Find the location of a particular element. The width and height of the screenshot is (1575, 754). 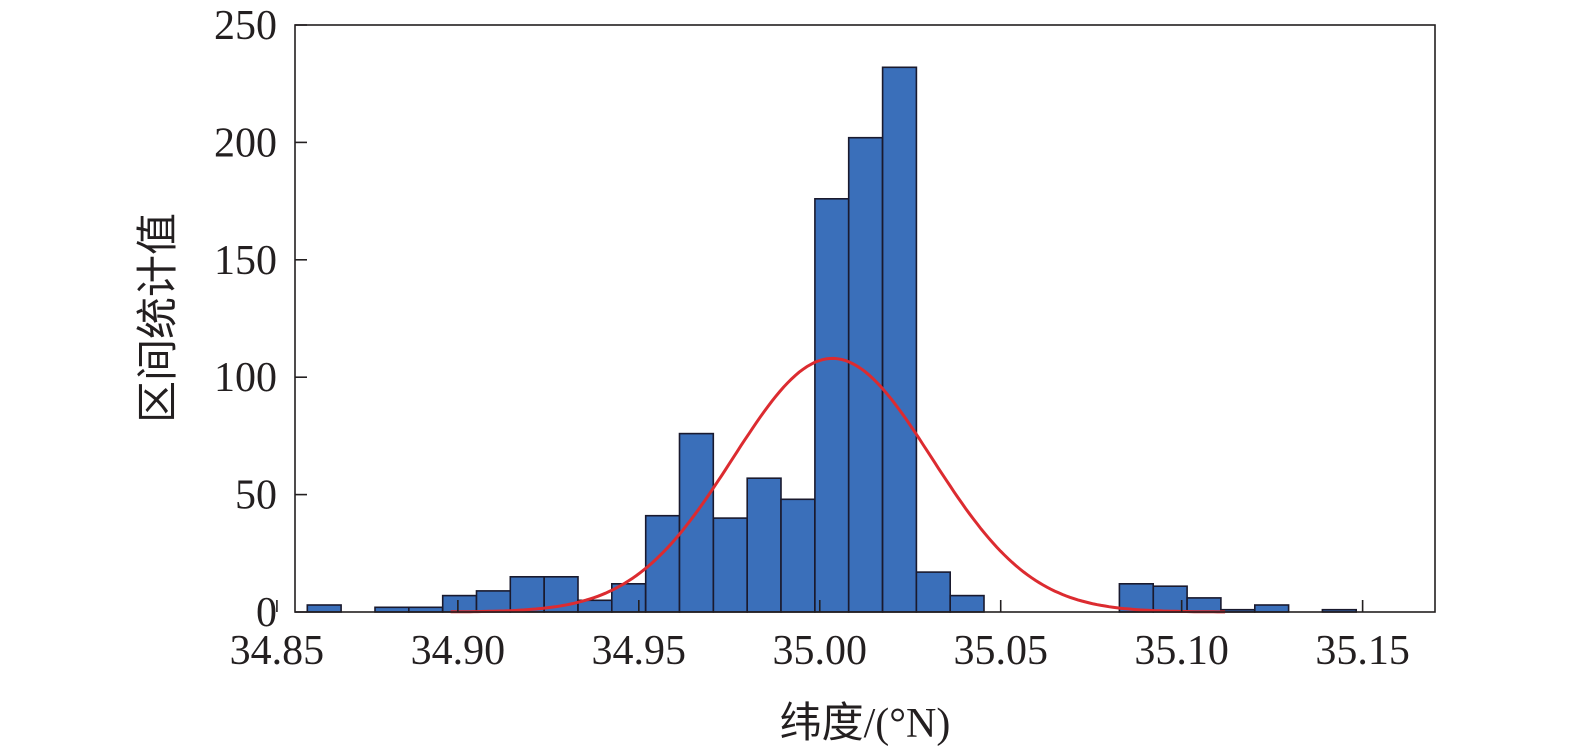

y-tick-label: 0 is located at coordinates (266, 613).